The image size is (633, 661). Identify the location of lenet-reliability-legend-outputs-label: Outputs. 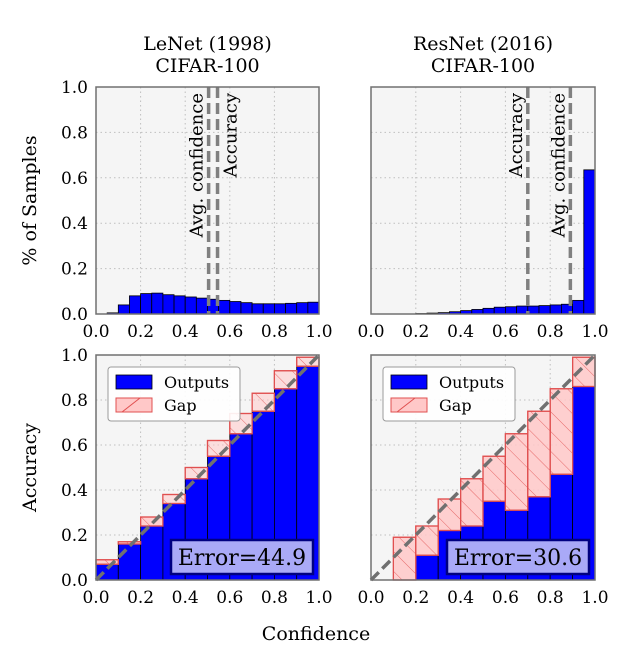
(196, 382).